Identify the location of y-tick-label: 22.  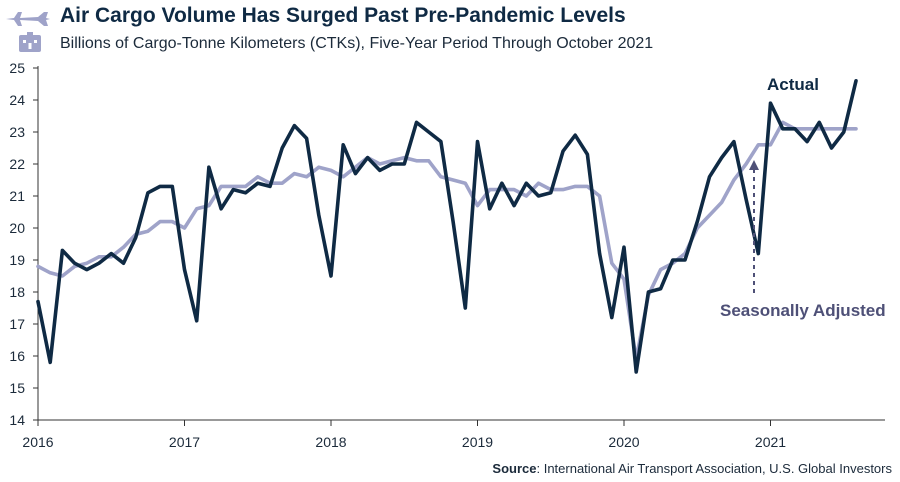
(17, 164).